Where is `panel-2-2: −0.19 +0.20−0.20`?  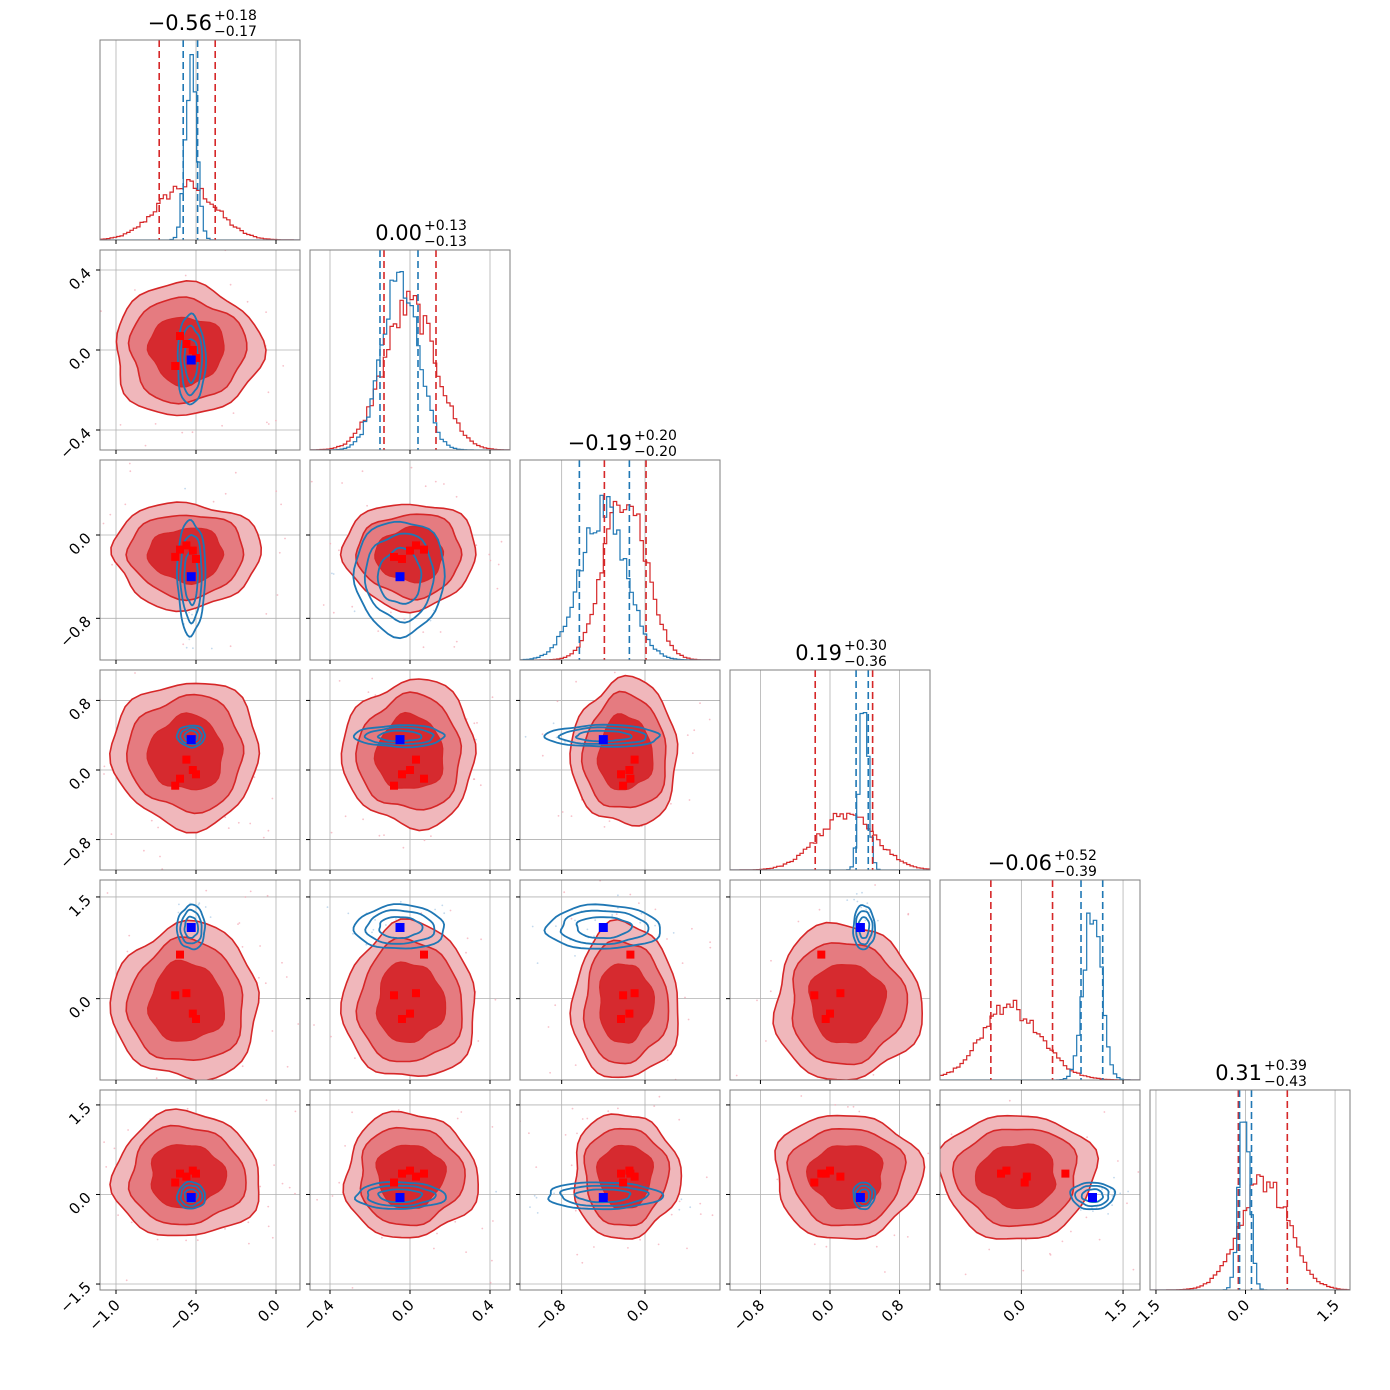 panel-2-2: −0.19 +0.20−0.20 is located at coordinates (620, 546).